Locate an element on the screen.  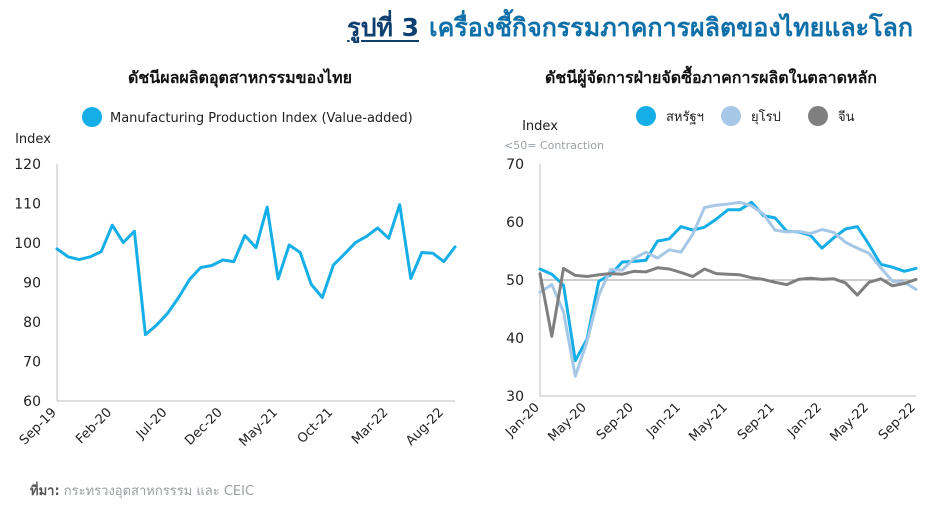
x-tick-label: Dec-20 is located at coordinates (203, 426).